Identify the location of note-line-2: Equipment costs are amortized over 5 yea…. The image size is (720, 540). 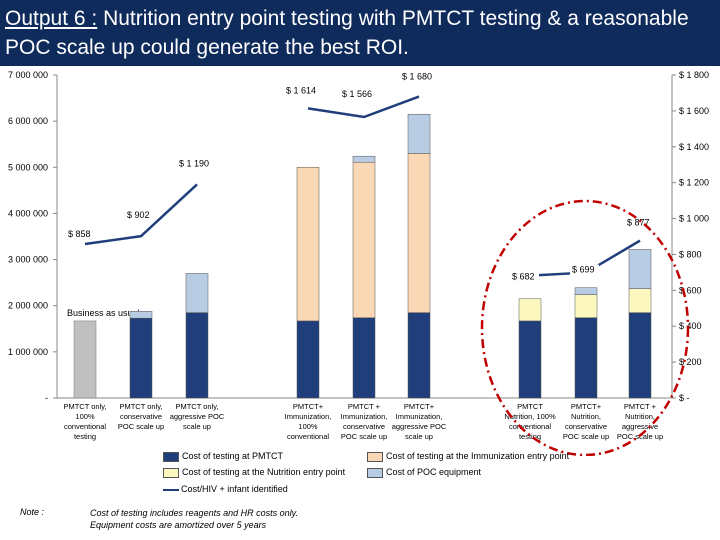
(178, 525).